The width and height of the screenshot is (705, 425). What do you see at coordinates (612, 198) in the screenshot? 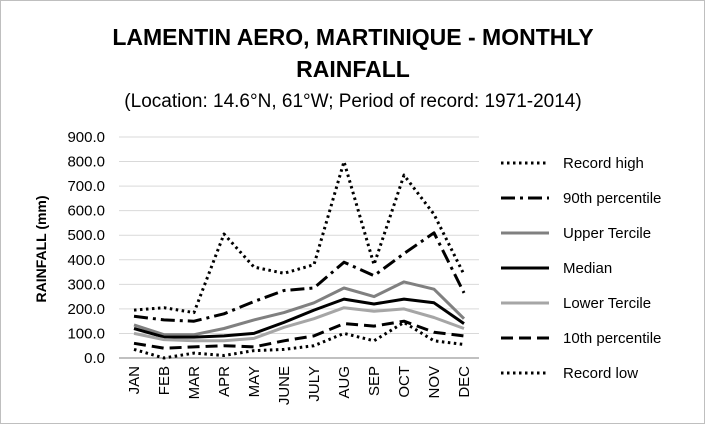
I see `legend-label-90th-percentile: 90th percentile` at bounding box center [612, 198].